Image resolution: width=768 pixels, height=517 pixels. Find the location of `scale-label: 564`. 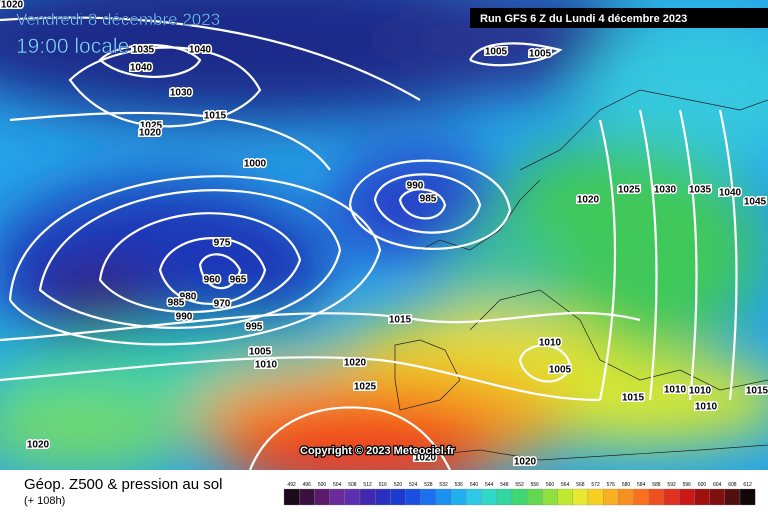

scale-label: 564 is located at coordinates (565, 485).